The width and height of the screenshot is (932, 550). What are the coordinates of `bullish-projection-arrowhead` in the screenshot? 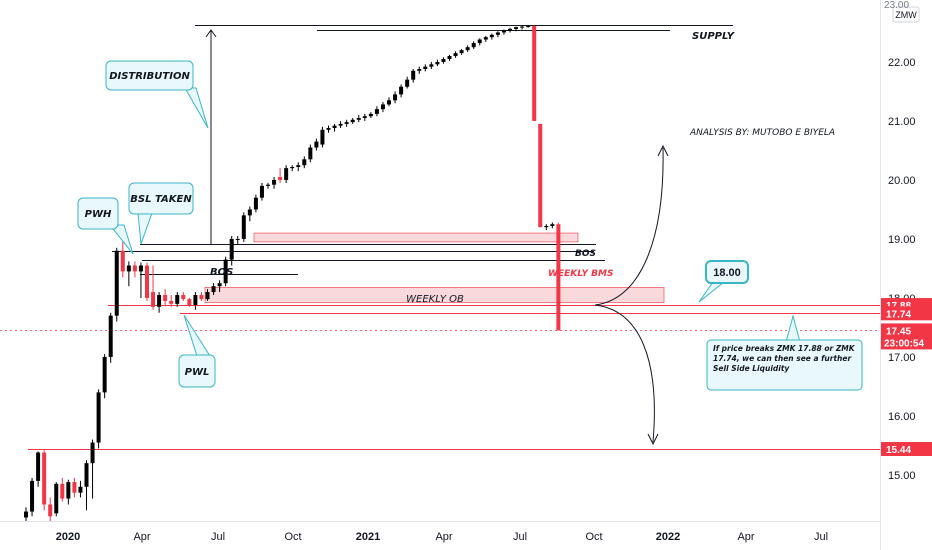 It's located at (663, 150).